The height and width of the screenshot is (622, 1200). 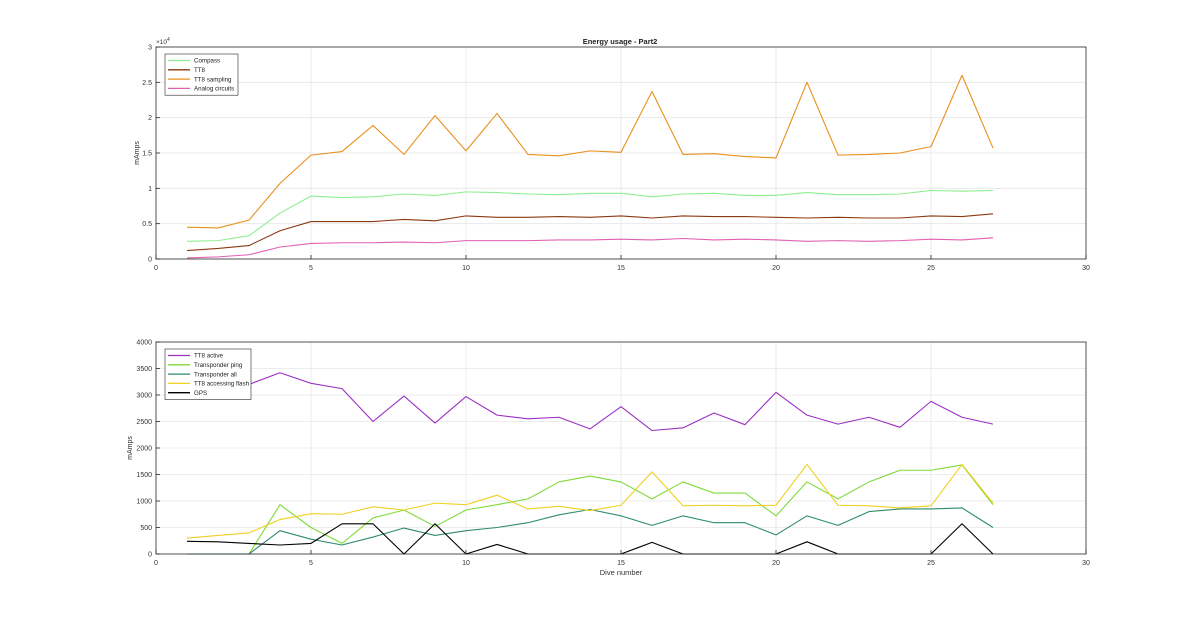 I want to click on legend-label: Transponder ping, so click(x=218, y=365).